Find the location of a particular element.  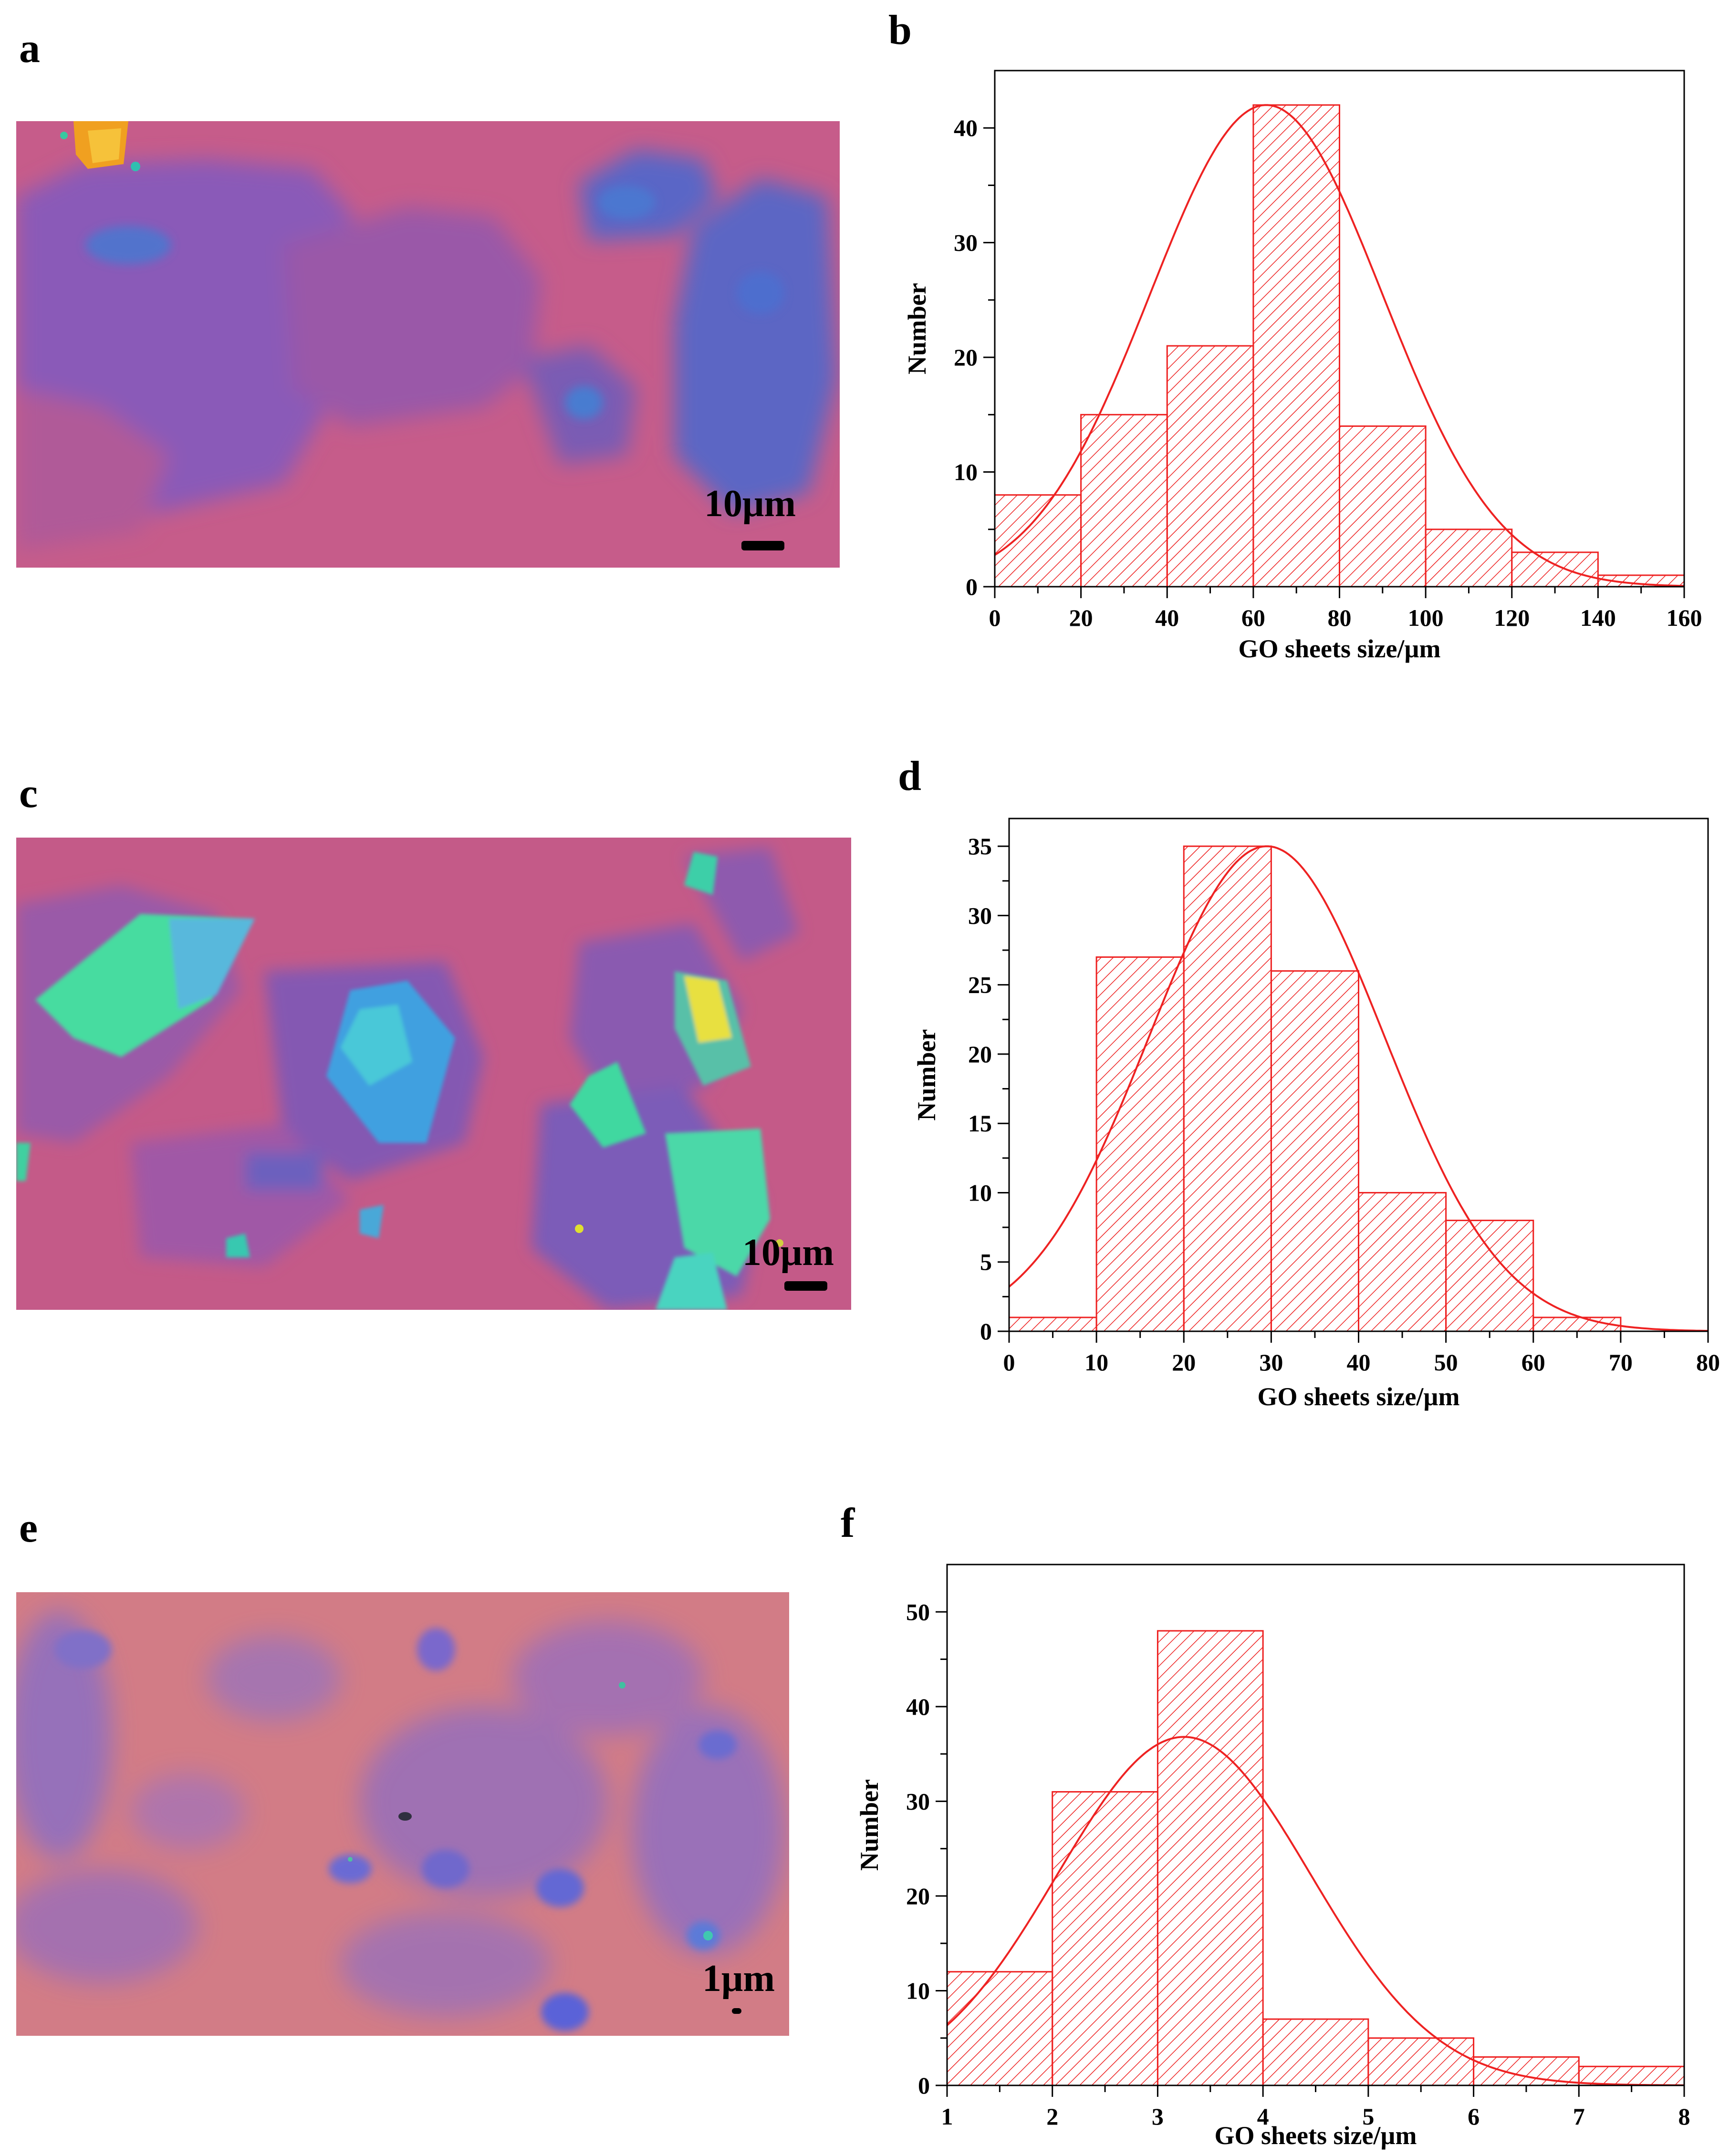

scale-bar-label-a: 10μm is located at coordinates (750, 504).